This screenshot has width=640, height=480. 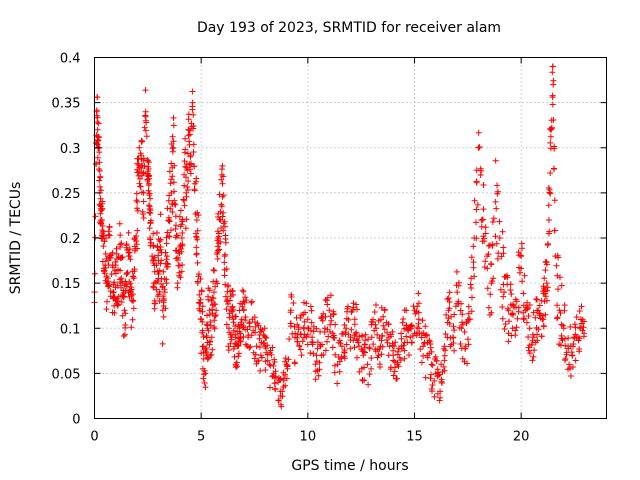 What do you see at coordinates (66, 104) in the screenshot?
I see `y-tick-label: 0.35` at bounding box center [66, 104].